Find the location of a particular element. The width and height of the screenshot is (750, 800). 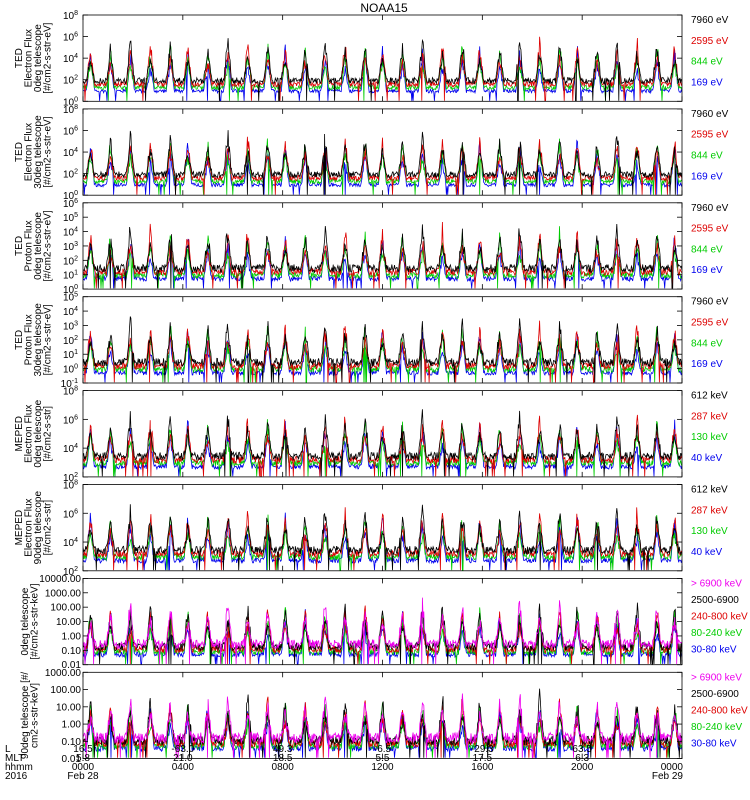

panel-5-traces is located at coordinates (382, 443).